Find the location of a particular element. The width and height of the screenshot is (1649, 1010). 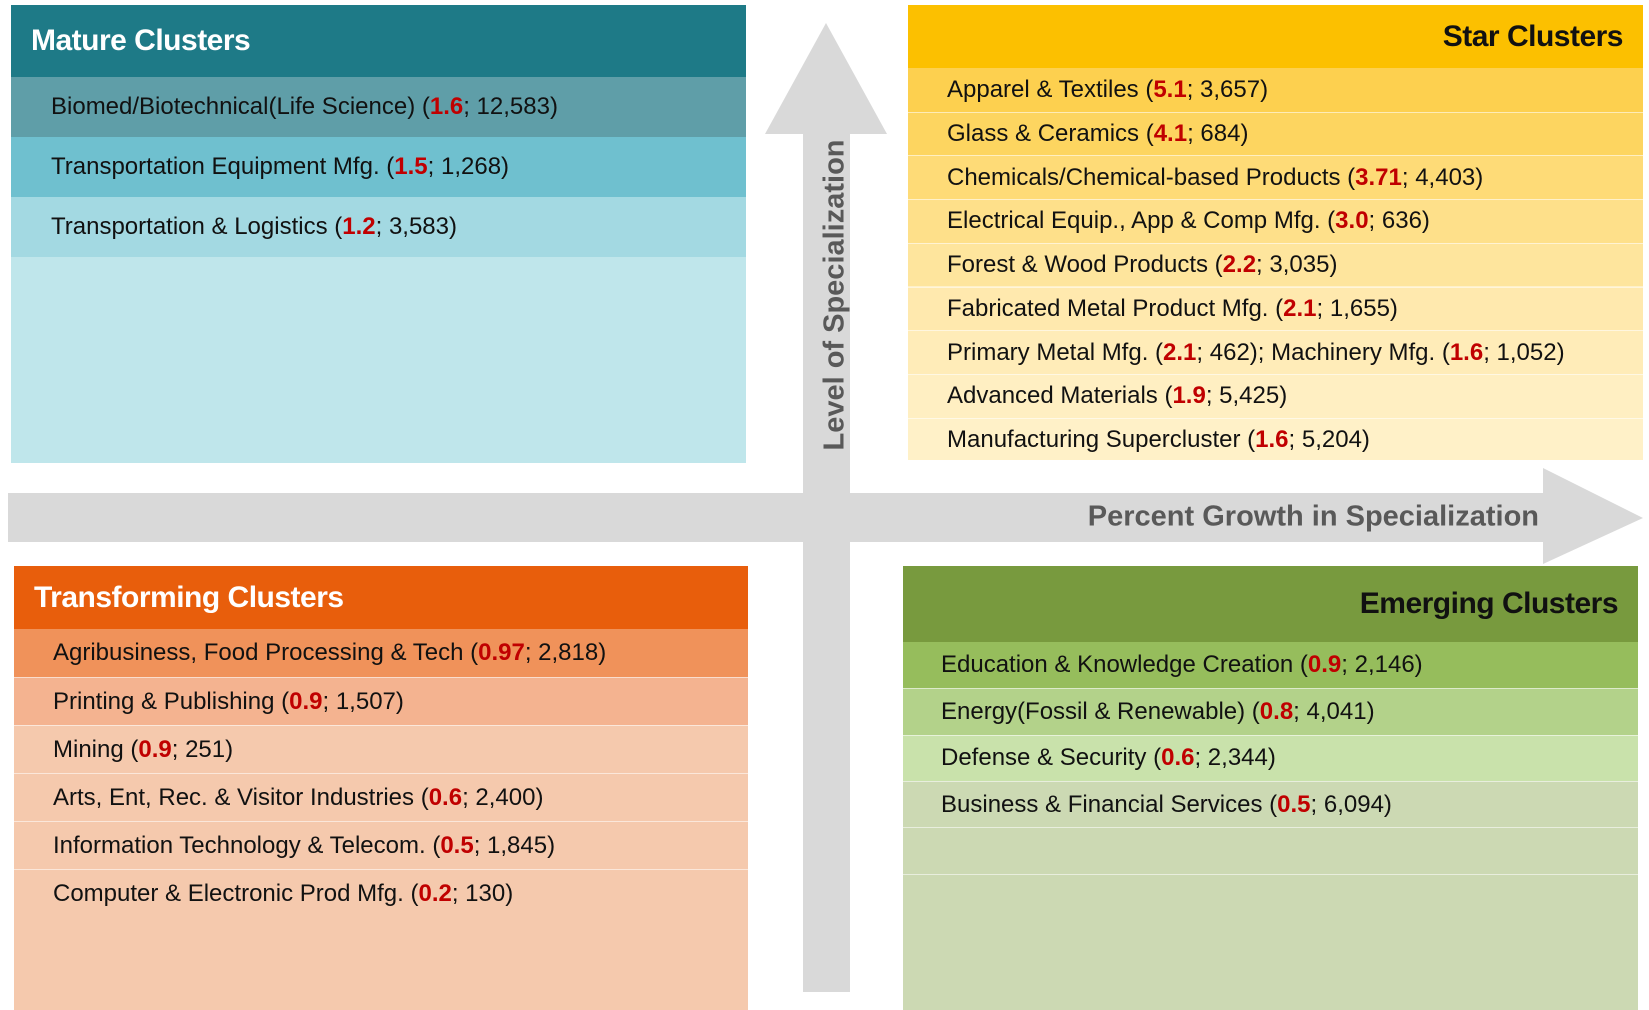

cluster-text: ; 4,403) is located at coordinates (1442, 177).